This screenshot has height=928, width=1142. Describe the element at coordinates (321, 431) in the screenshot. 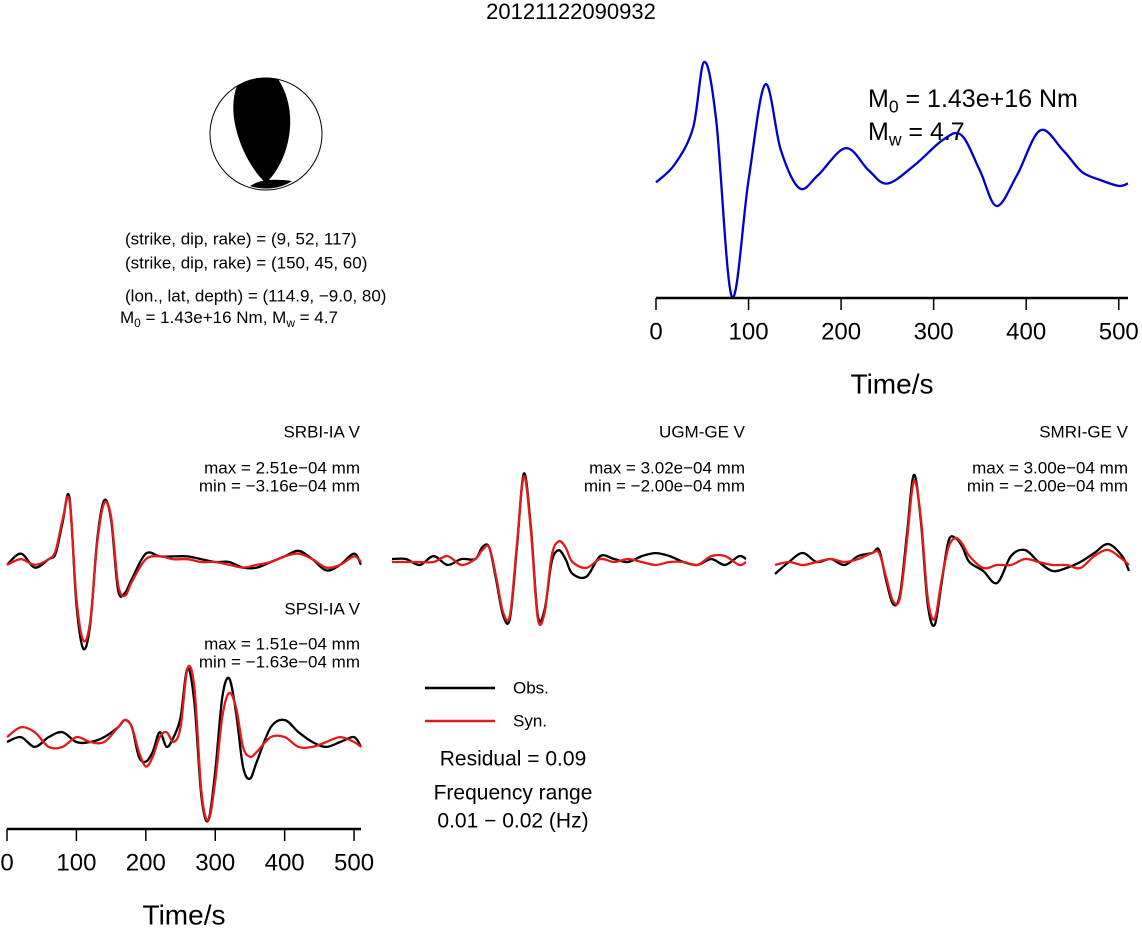

I see `panel-title: SRBI-IA V` at that location.